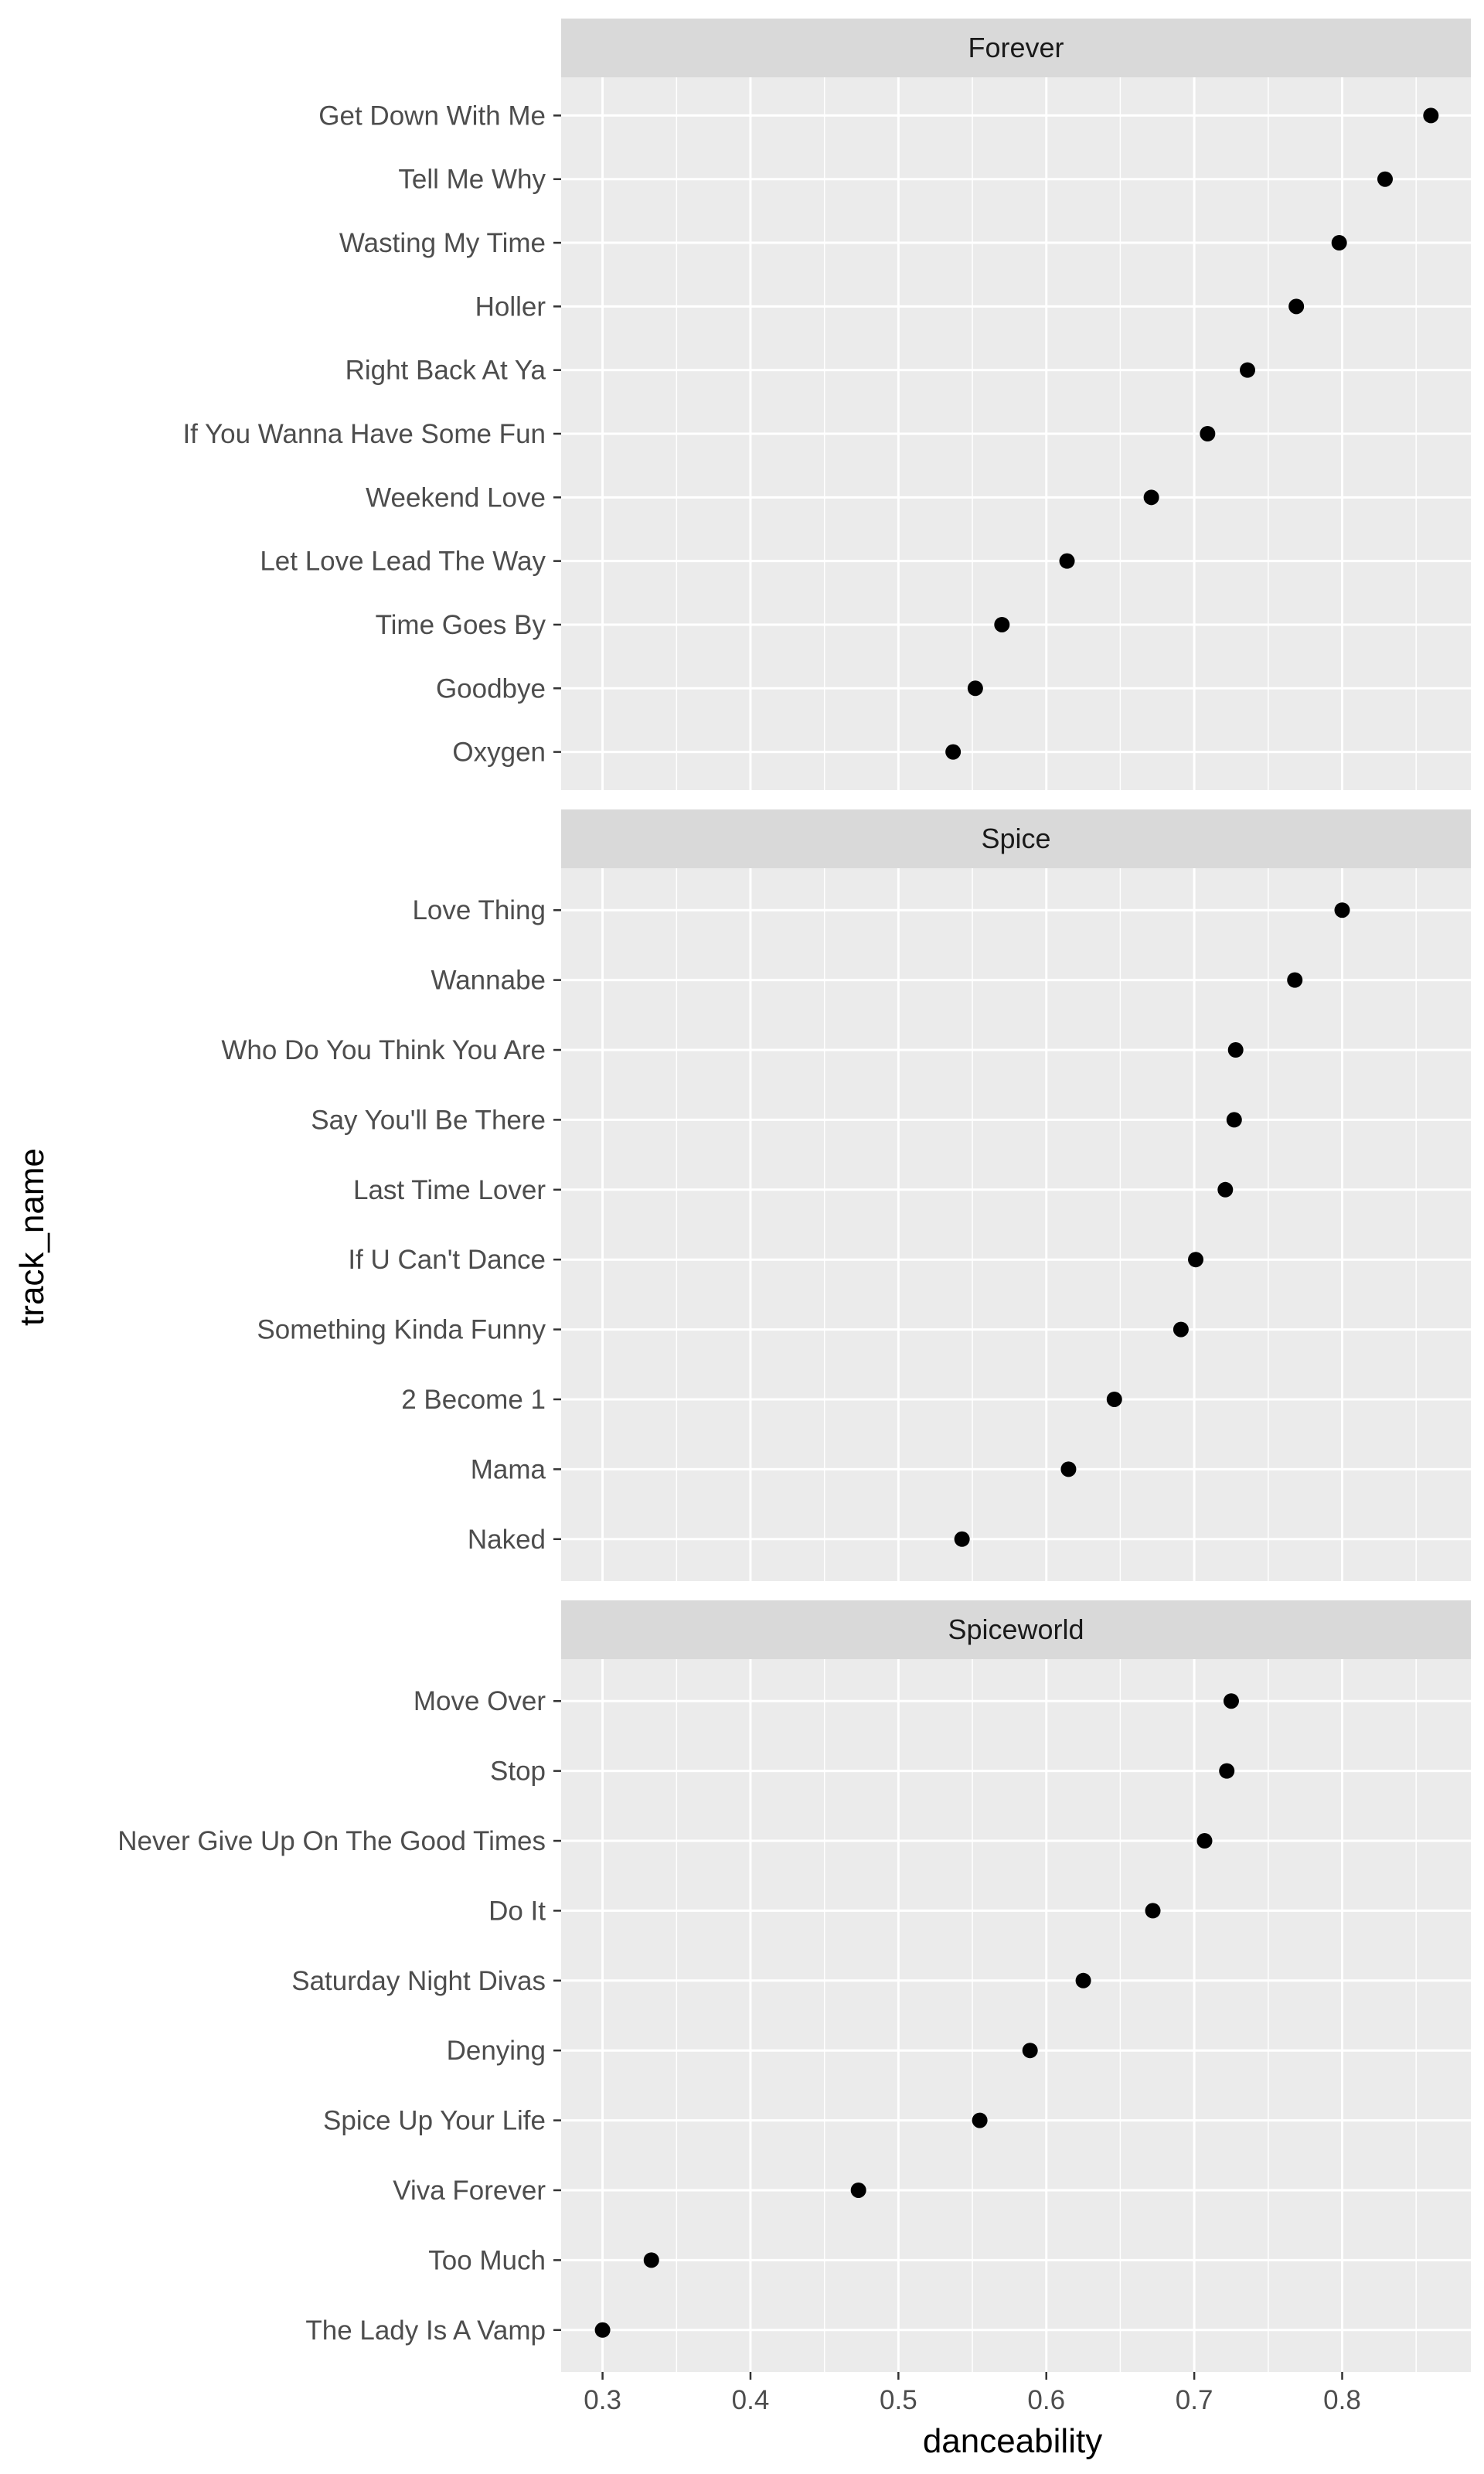 This screenshot has height=2474, width=1484. I want to click on y-tick-label: Say You'll Be There, so click(428, 1120).